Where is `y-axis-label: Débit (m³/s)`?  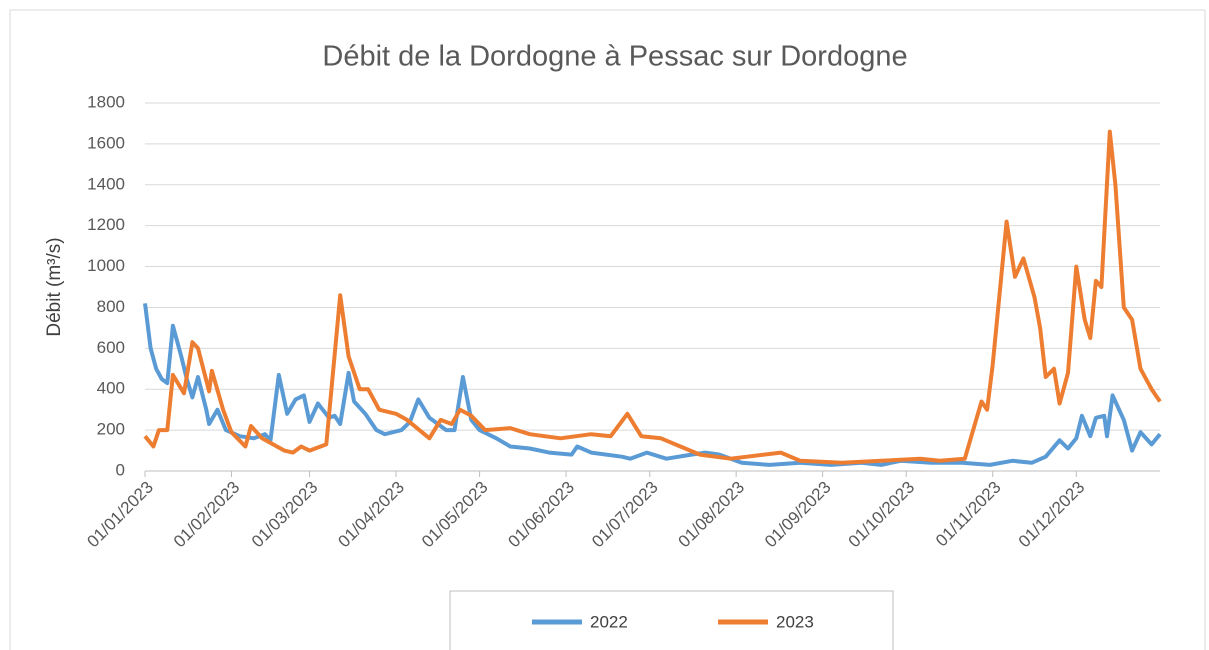 y-axis-label: Débit (m³/s) is located at coordinates (54, 286).